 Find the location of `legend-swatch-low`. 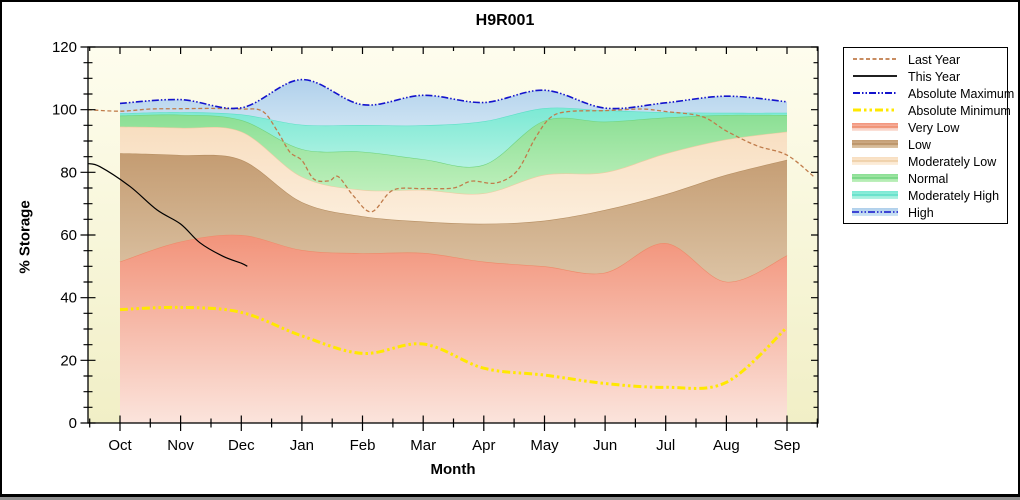

legend-swatch-low is located at coordinates (875, 145).